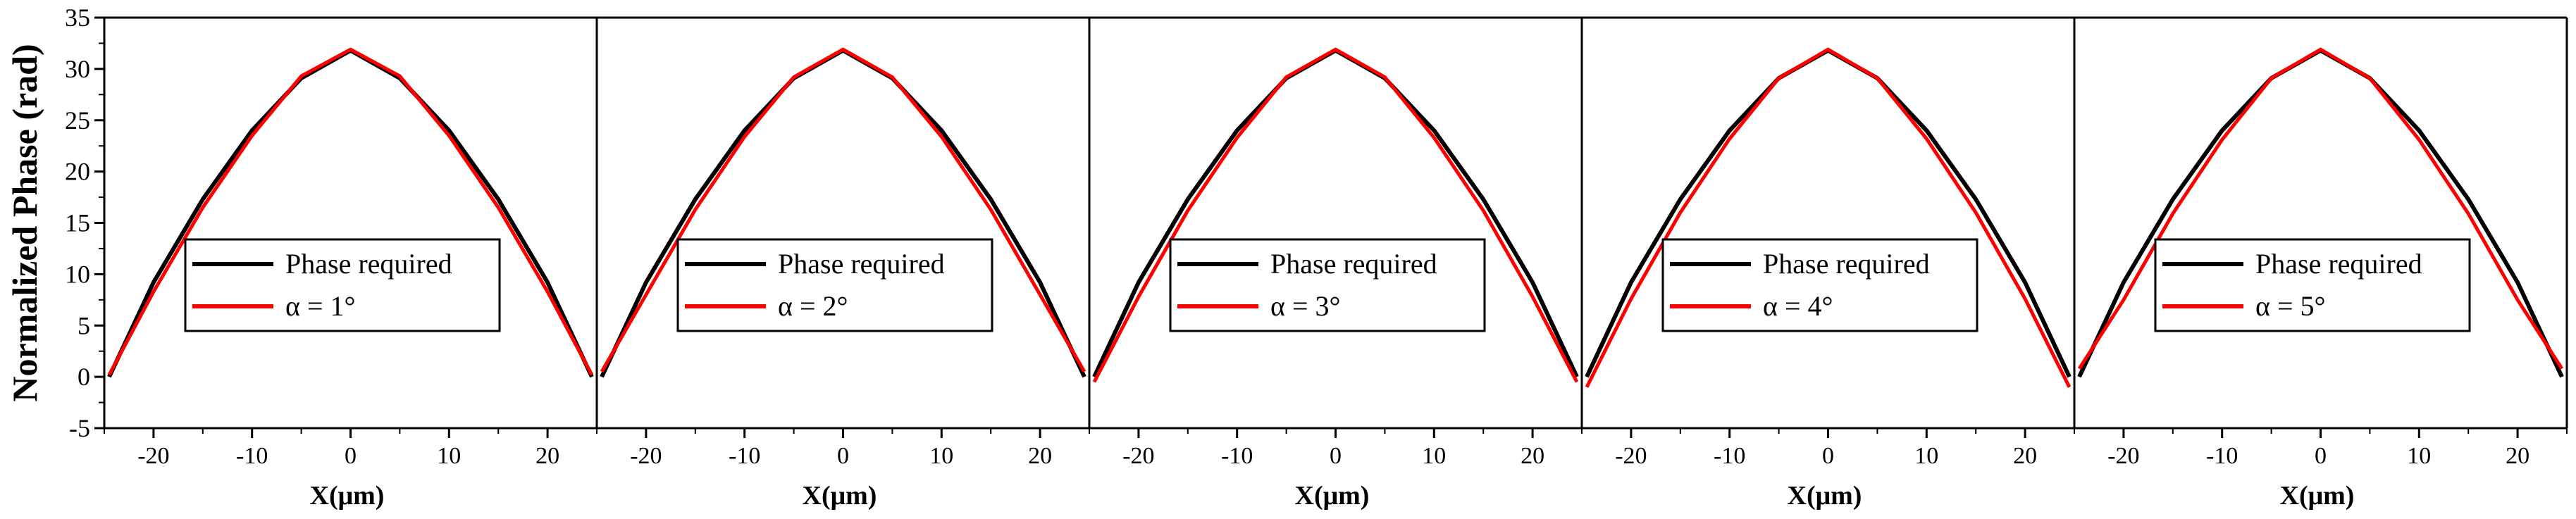 This screenshot has height=519, width=2576. What do you see at coordinates (77, 121) in the screenshot?
I see `y-tick-label: 25` at bounding box center [77, 121].